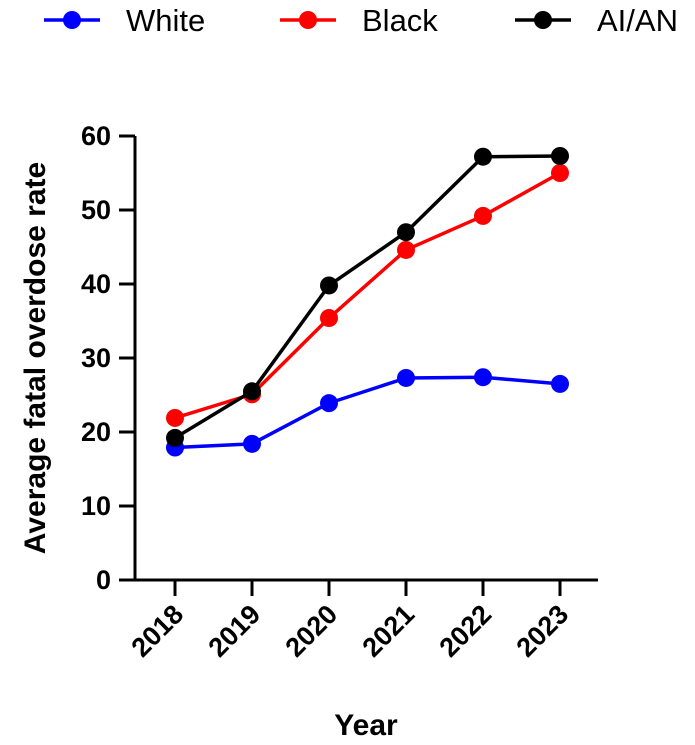  What do you see at coordinates (103, 580) in the screenshot?
I see `y-tick-label: 0` at bounding box center [103, 580].